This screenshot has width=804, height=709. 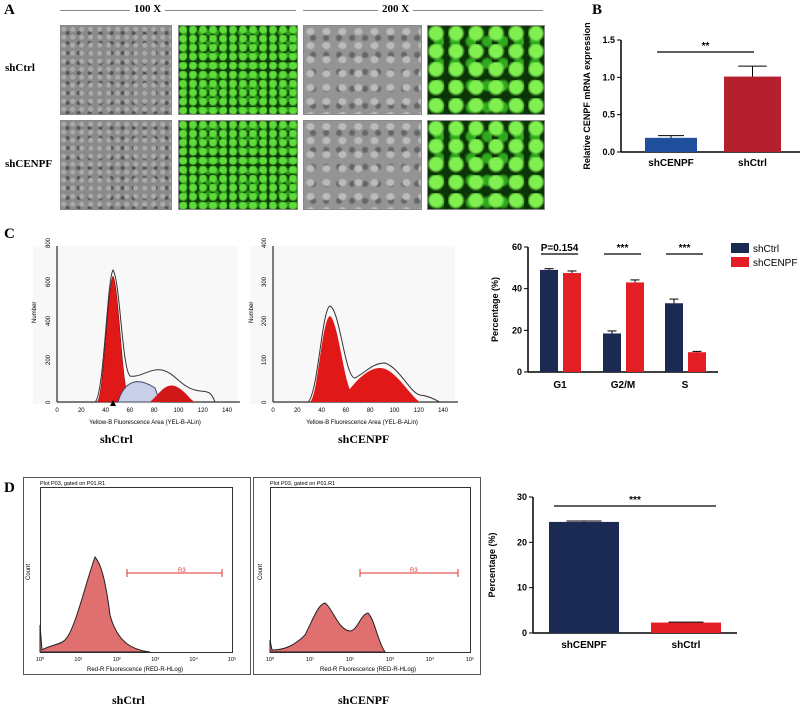 I want to click on gate-label: R3, so click(x=182, y=571).